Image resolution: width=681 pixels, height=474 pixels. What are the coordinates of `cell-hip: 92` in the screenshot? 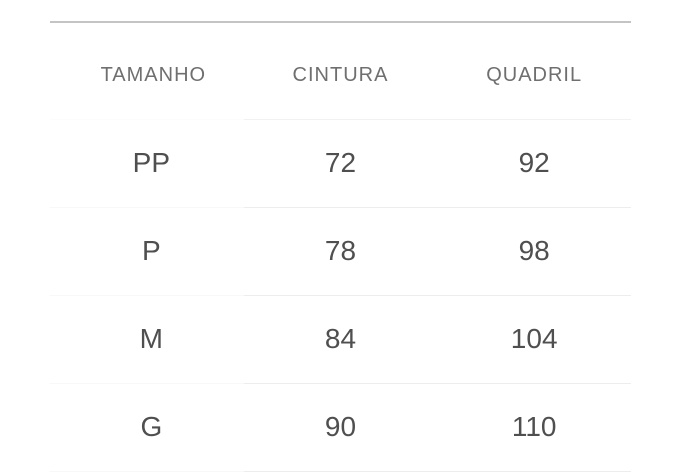 It's located at (534, 163).